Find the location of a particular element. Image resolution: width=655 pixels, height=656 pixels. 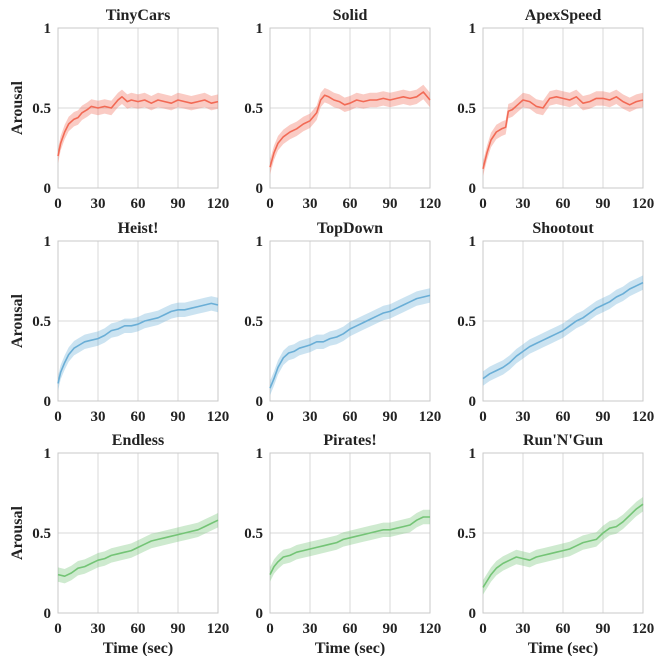

subplot-title: Run'N'Gun is located at coordinates (563, 440).